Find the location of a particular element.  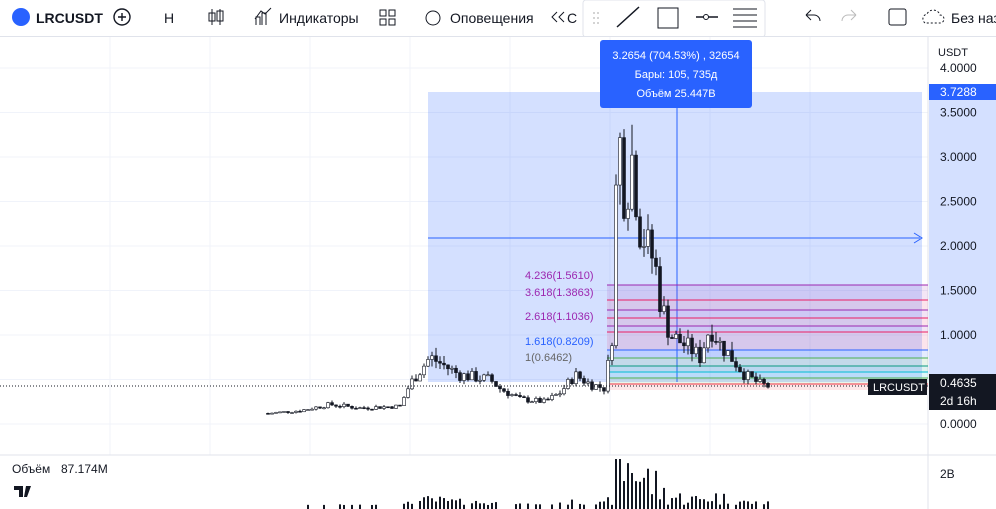

interval: H is located at coordinates (169, 18).